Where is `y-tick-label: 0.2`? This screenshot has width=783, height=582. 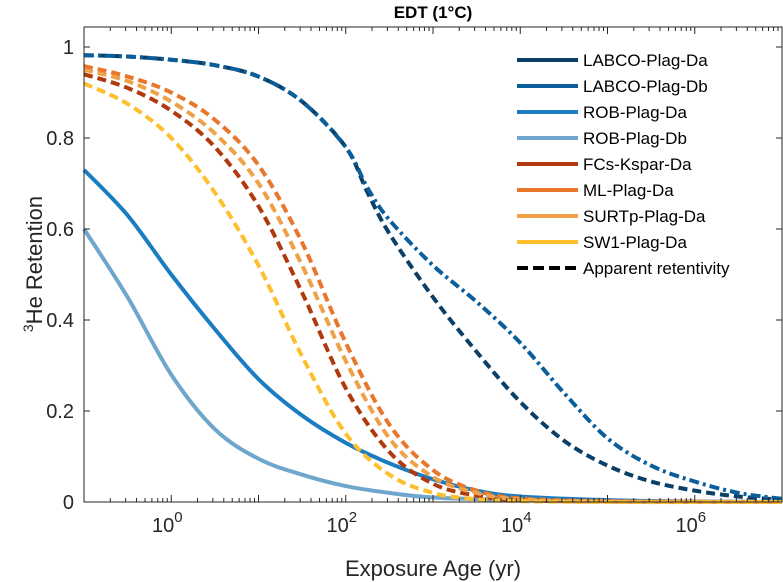 y-tick-label: 0.2 is located at coordinates (60, 412).